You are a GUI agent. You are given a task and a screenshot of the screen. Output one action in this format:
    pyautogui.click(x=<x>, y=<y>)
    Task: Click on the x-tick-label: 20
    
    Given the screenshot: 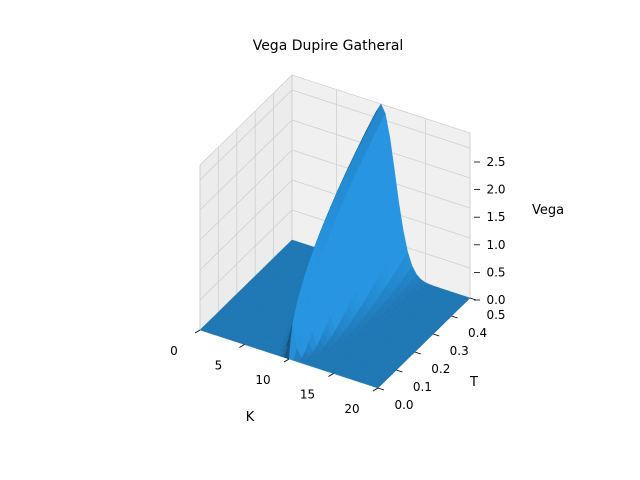 What is the action you would take?
    pyautogui.click(x=351, y=409)
    